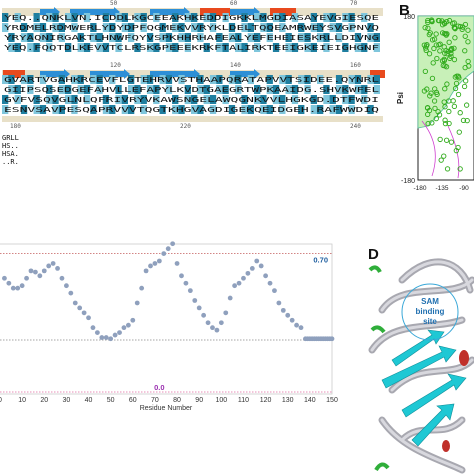  Describe the element at coordinates (234, 3) in the screenshot. I see `ruler-label: 60` at that location.